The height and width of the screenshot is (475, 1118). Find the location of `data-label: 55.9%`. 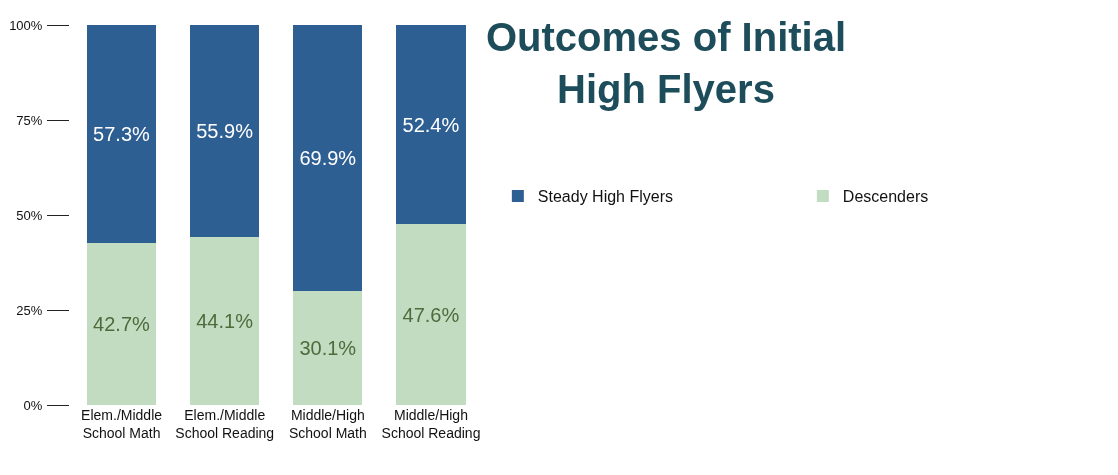

data-label: 55.9% is located at coordinates (225, 131).